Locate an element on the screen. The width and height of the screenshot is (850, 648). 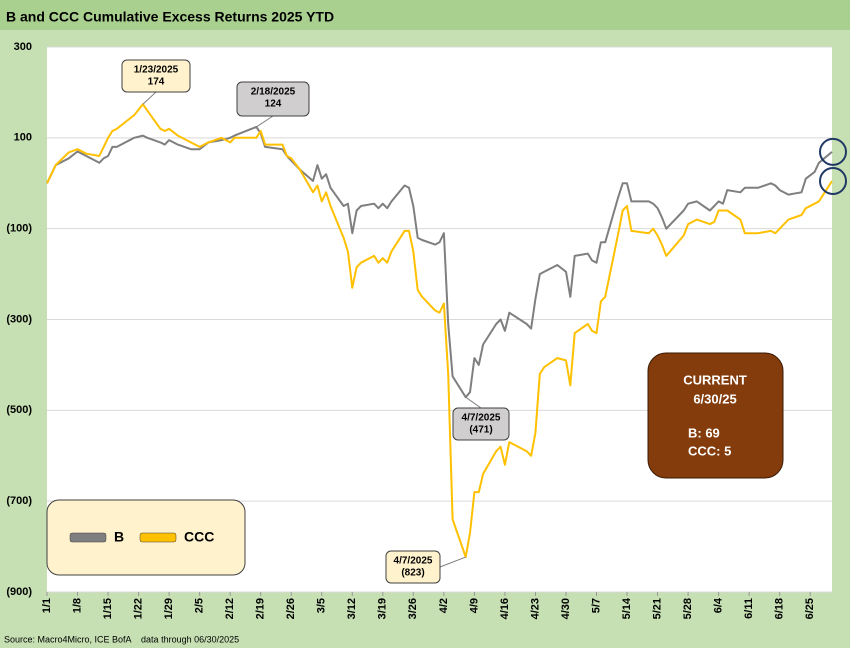
x-tick-label: 1/15 is located at coordinates (108, 608).